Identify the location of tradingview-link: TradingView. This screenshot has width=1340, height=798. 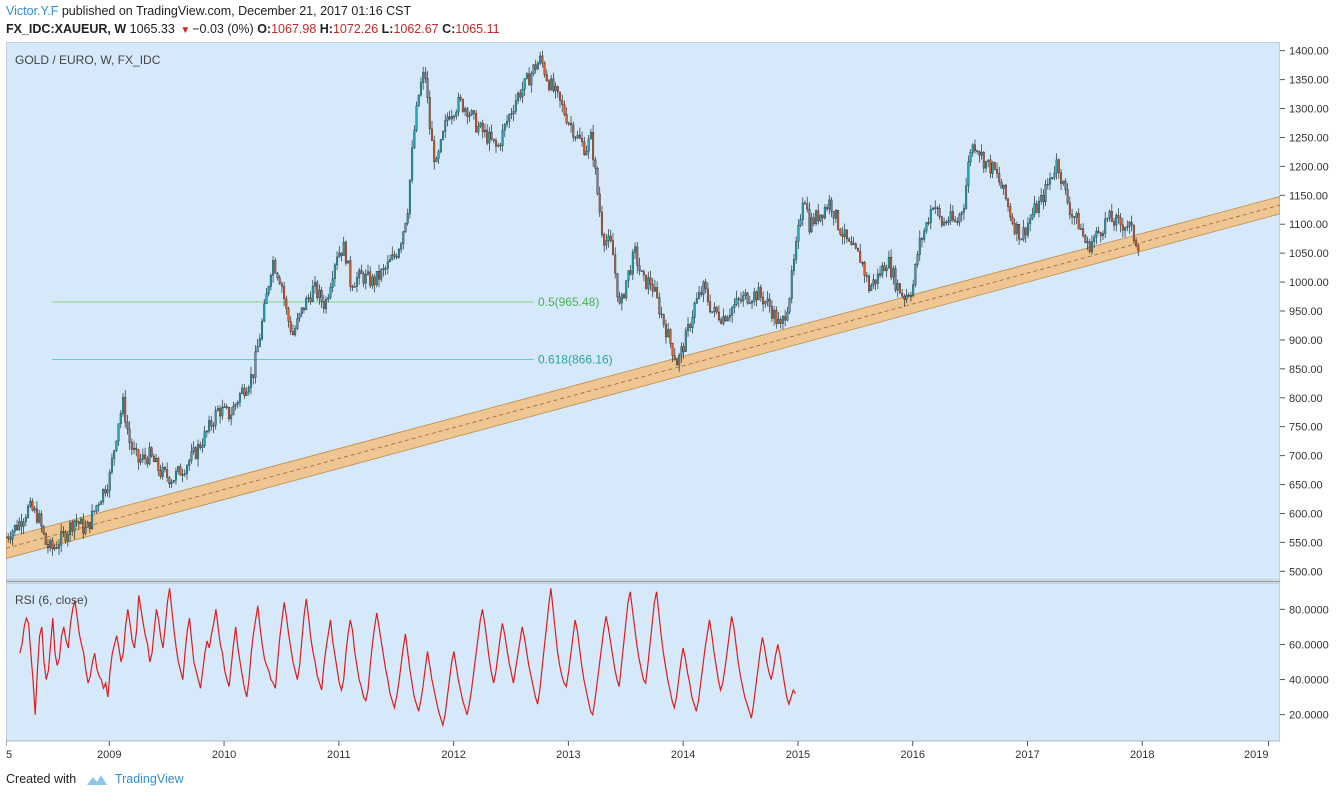
(149, 779).